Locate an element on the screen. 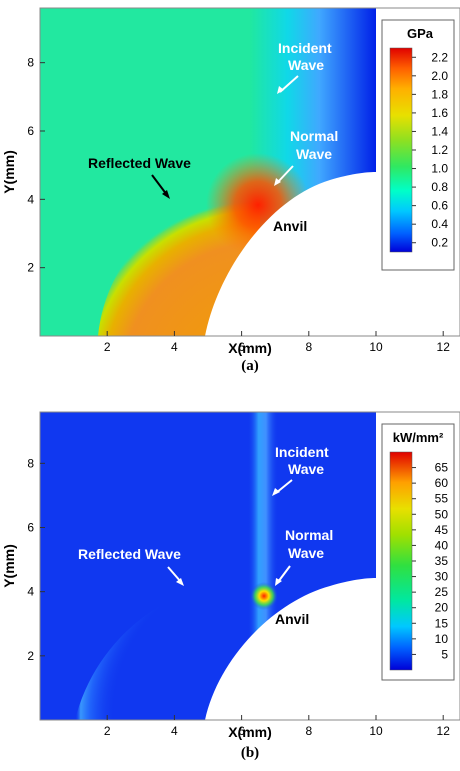 This screenshot has width=460, height=771. panel-a-colorbar: GPa 0.2 0.4 0.6 0.8 1.0 1.2 1.4 1.6 1.8 2.0 2.2 is located at coordinates (418, 145).